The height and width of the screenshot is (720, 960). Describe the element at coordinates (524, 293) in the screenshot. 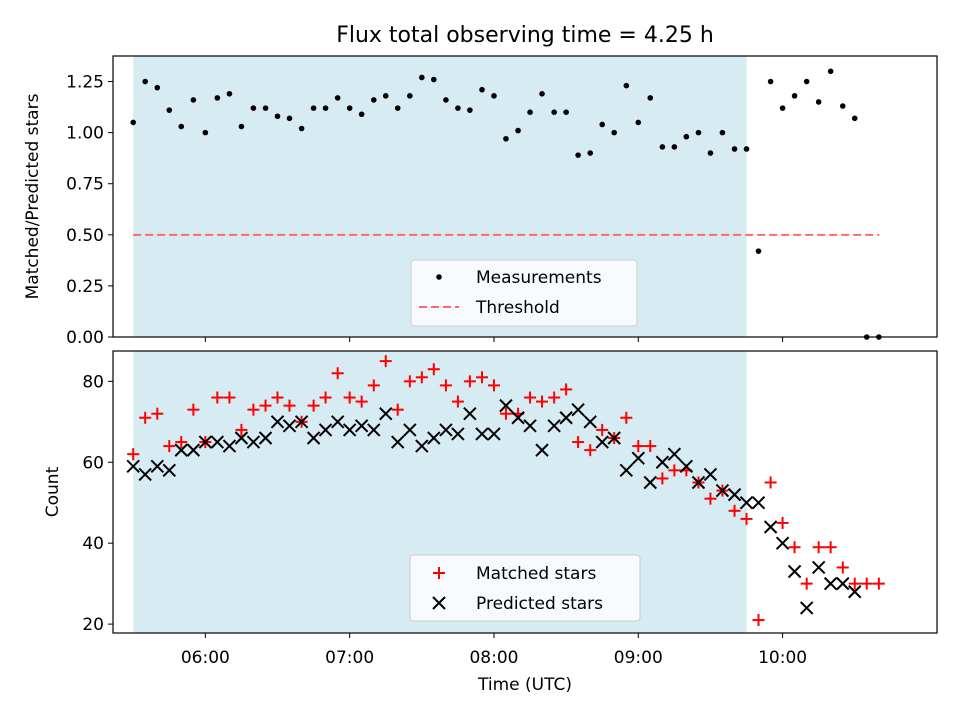

I see `ratio-legend: Measurements Threshold` at that location.